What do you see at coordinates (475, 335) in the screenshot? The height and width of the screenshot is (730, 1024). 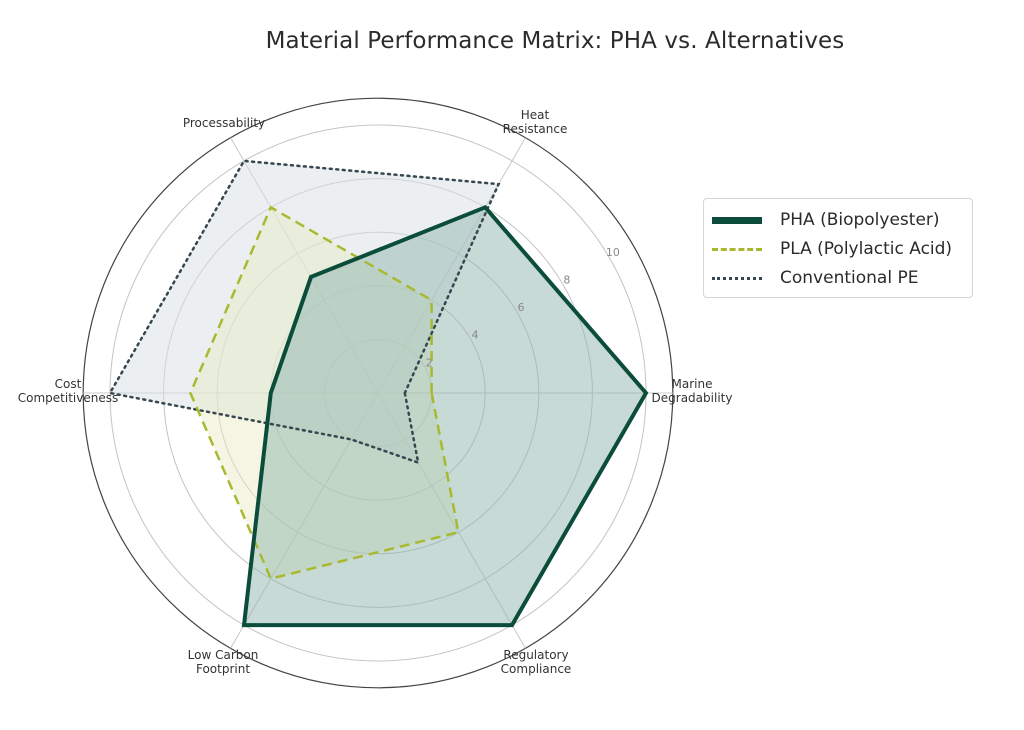 I see `radial-tick-label: 4` at bounding box center [475, 335].